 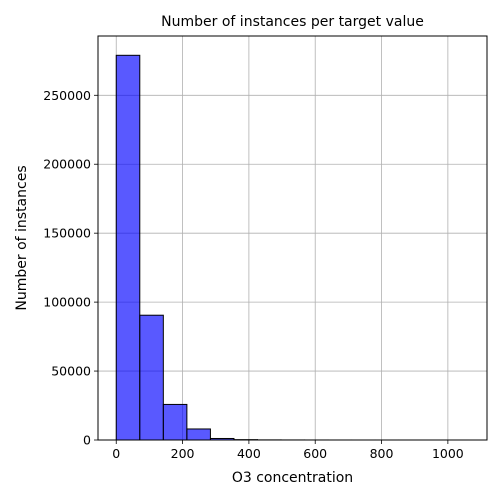 What do you see at coordinates (249, 453) in the screenshot?
I see `x-tick-label: 400` at bounding box center [249, 453].